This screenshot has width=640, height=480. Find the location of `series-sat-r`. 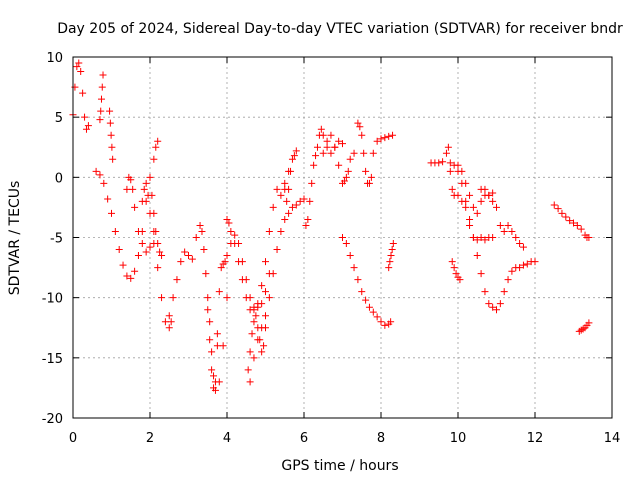

series-sat-r is located at coordinates (367, 281).